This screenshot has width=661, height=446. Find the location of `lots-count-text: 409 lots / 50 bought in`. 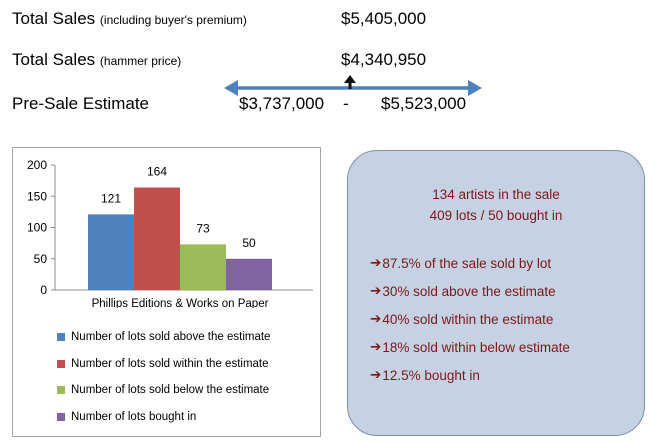

lots-count-text: 409 lots / 50 bought in is located at coordinates (496, 215).